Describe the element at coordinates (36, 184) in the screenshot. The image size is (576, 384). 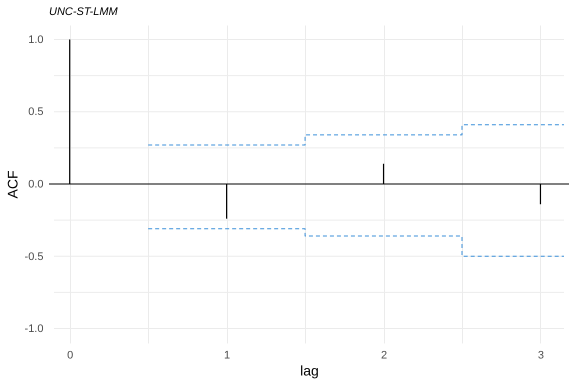
I see `y-tick-label: 0.0` at that location.